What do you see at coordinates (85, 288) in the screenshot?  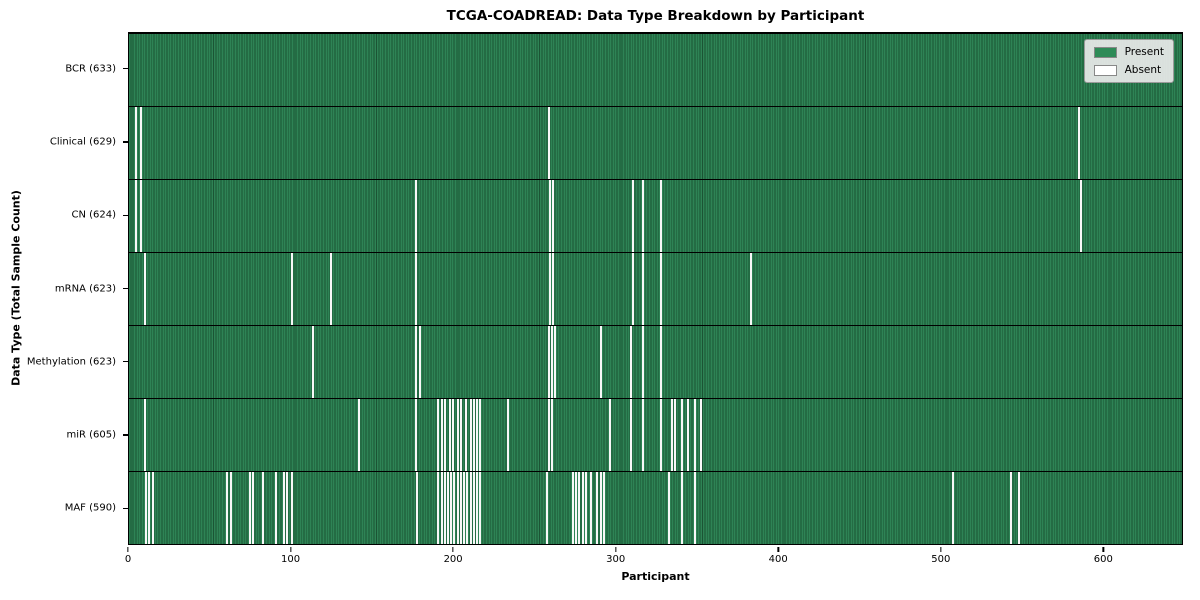 I see `y-tick-label: mRNA (623)` at bounding box center [85, 288].